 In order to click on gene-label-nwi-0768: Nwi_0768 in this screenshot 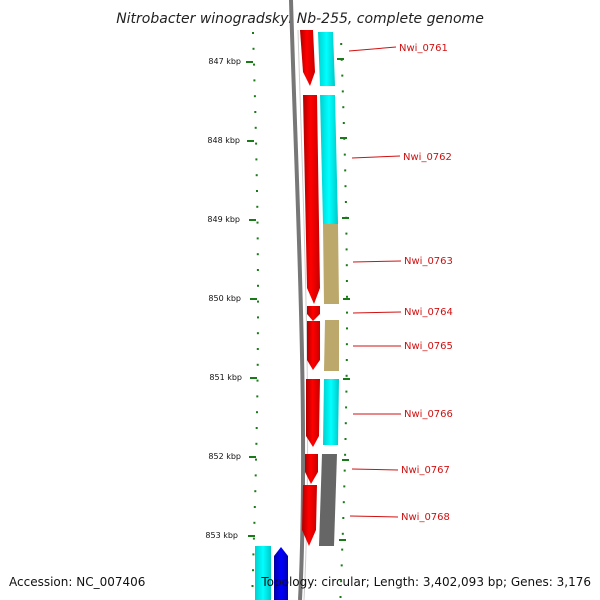, I will do `click(425, 517)`.